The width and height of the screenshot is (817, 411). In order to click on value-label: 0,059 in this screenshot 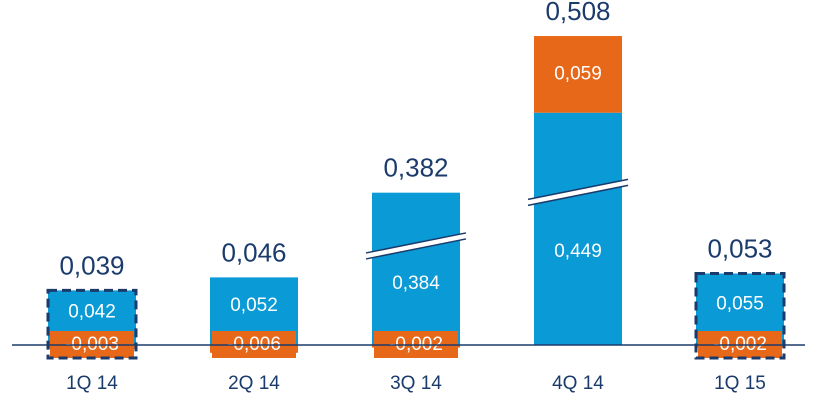, I will do `click(578, 73)`.